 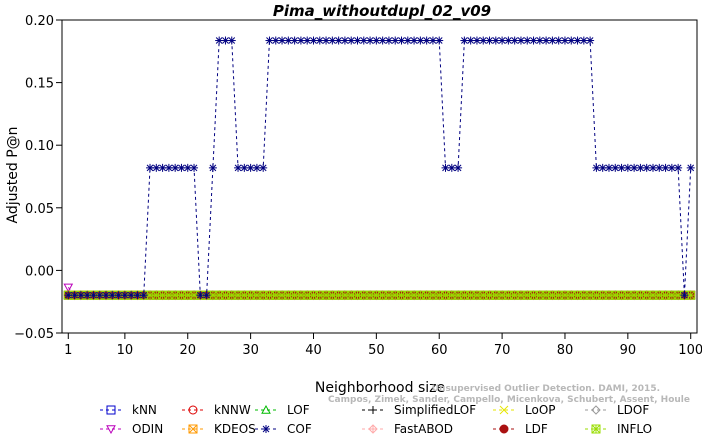 What do you see at coordinates (524, 410) in the screenshot?
I see `legend-item-loop: LoOP` at bounding box center [524, 410].